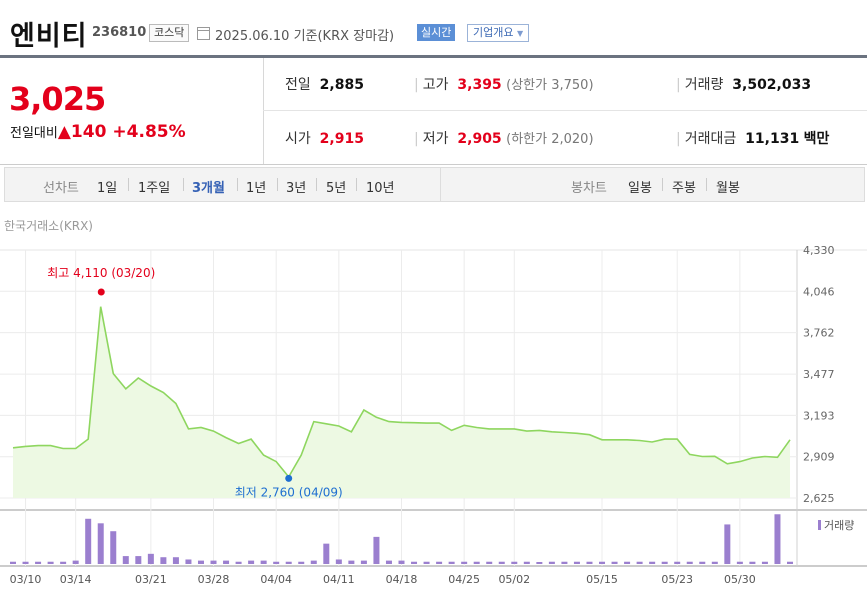 The height and width of the screenshot is (594, 867). Describe the element at coordinates (154, 188) in the screenshot. I see `period-1w: 1주일` at that location.